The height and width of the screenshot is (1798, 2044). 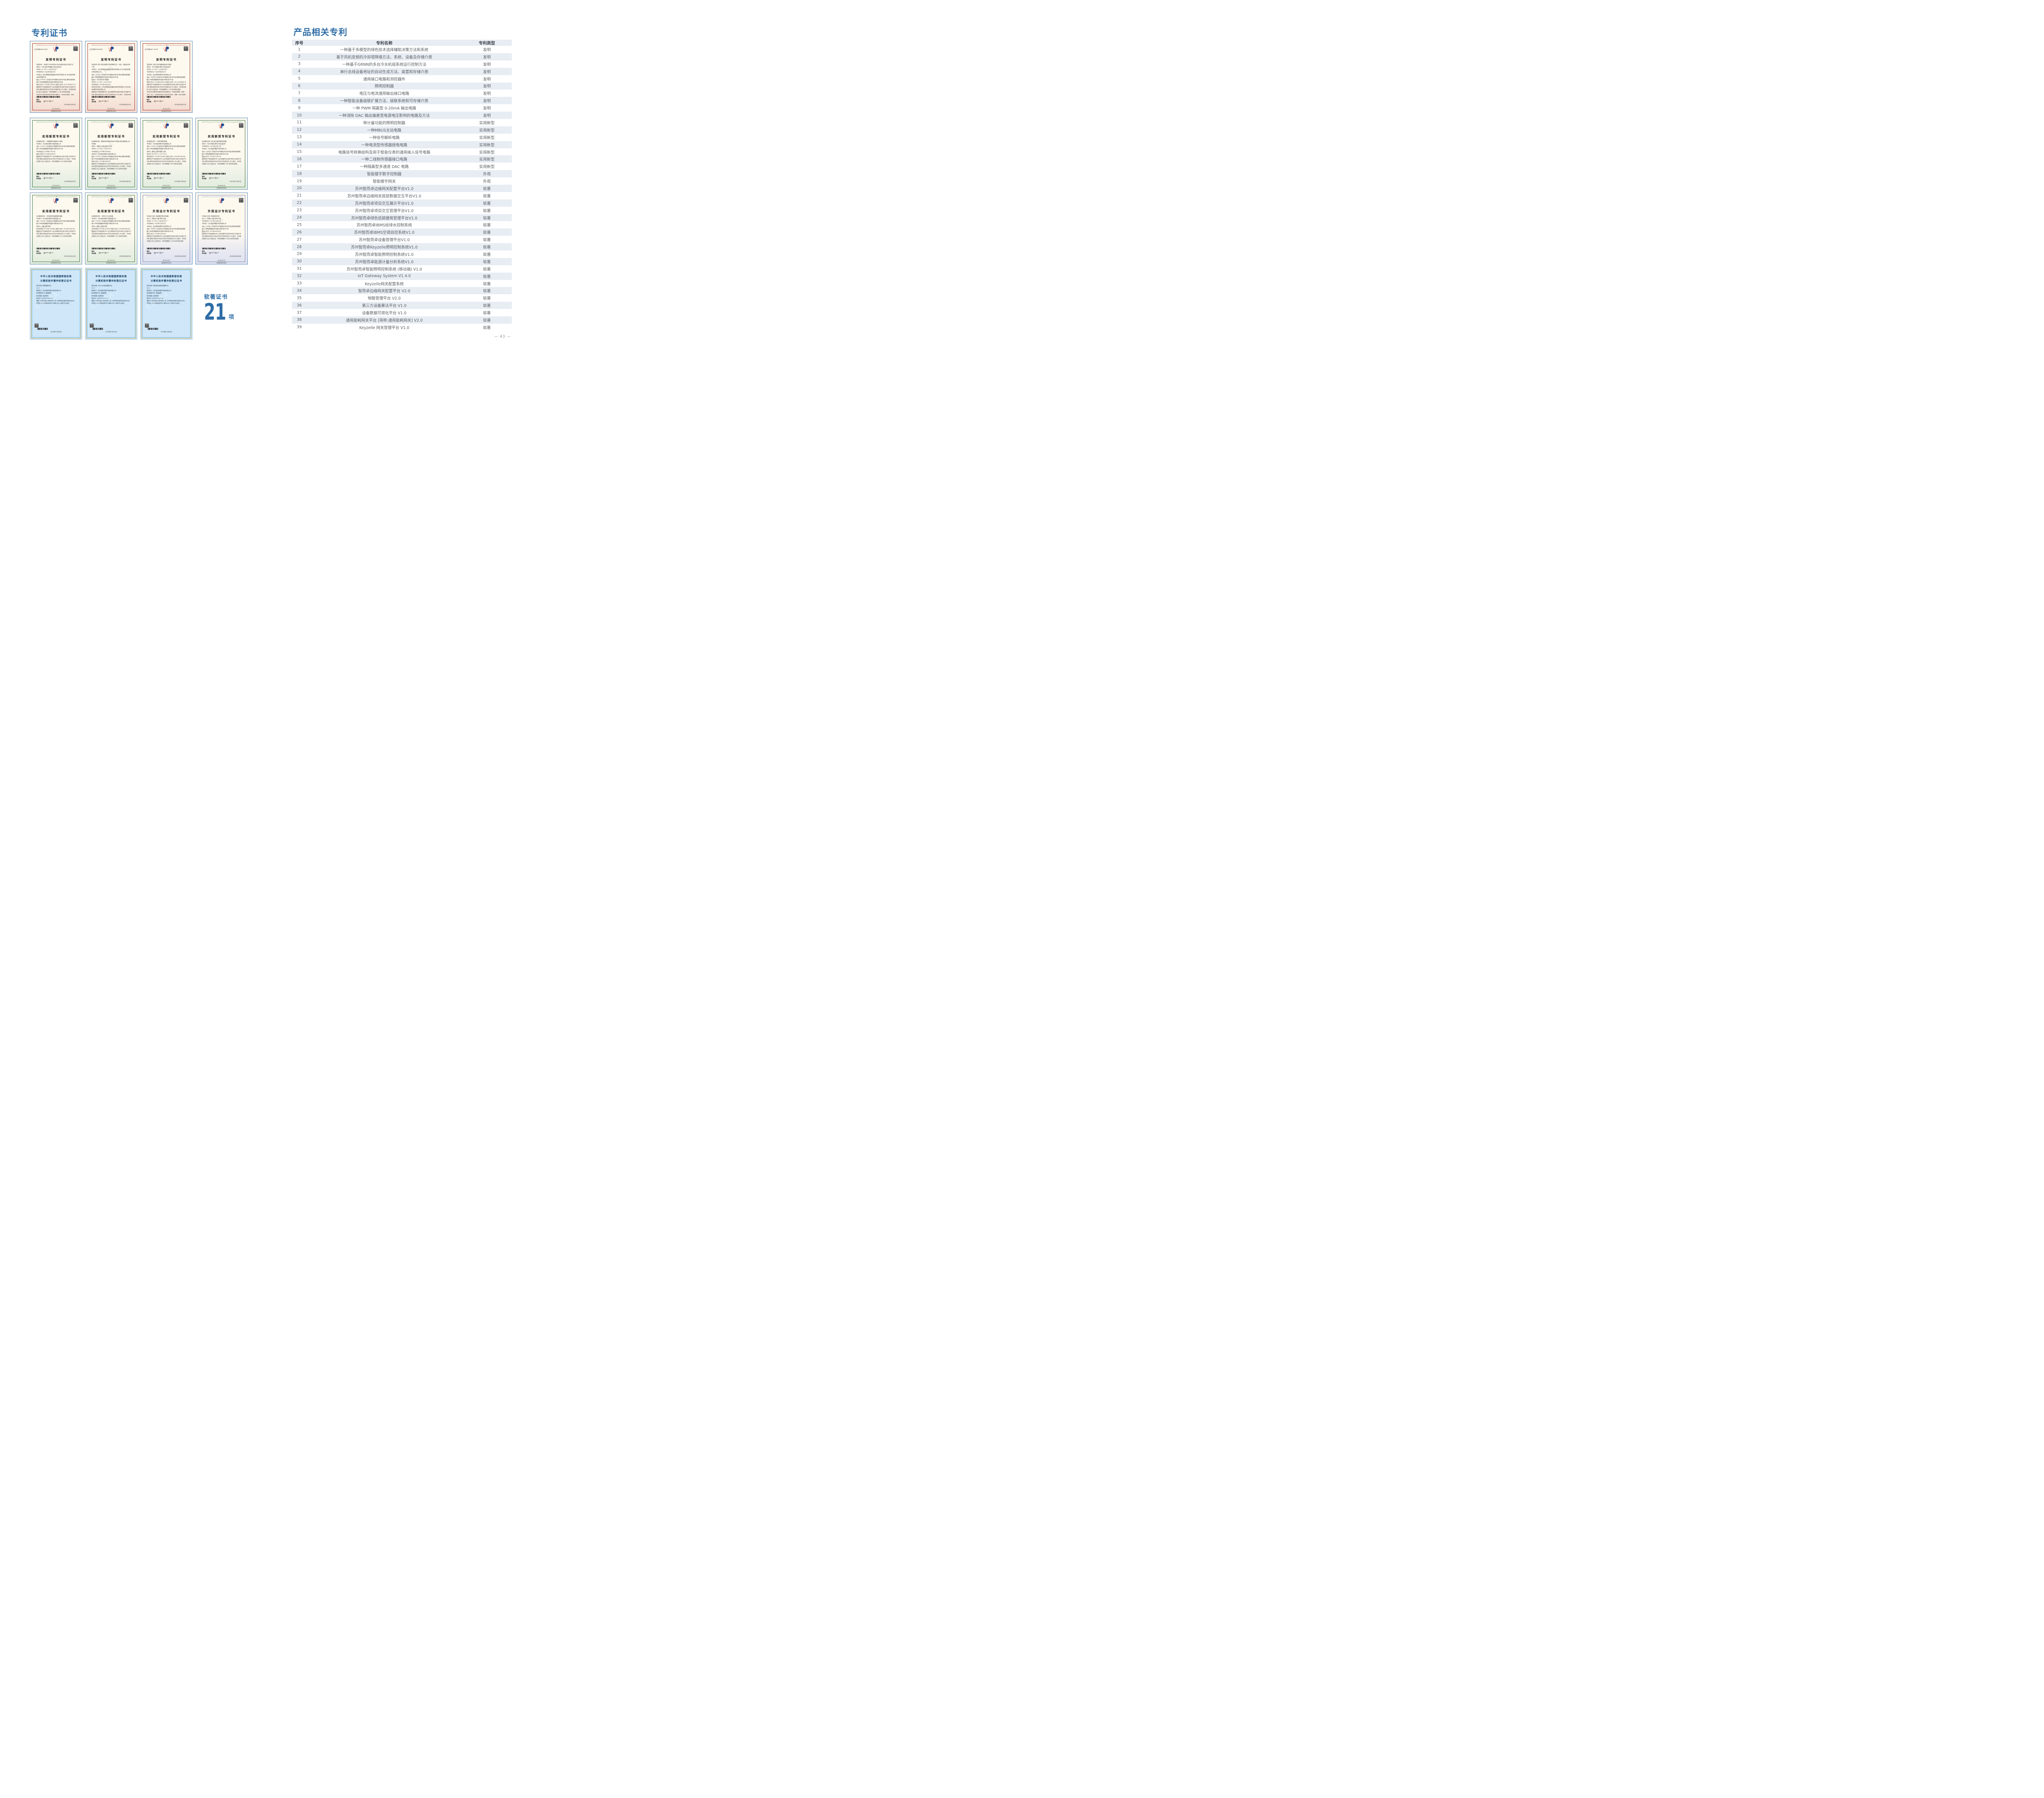 I want to click on cell-patent-name: 物联管理平台 V2.0, so click(x=384, y=298).